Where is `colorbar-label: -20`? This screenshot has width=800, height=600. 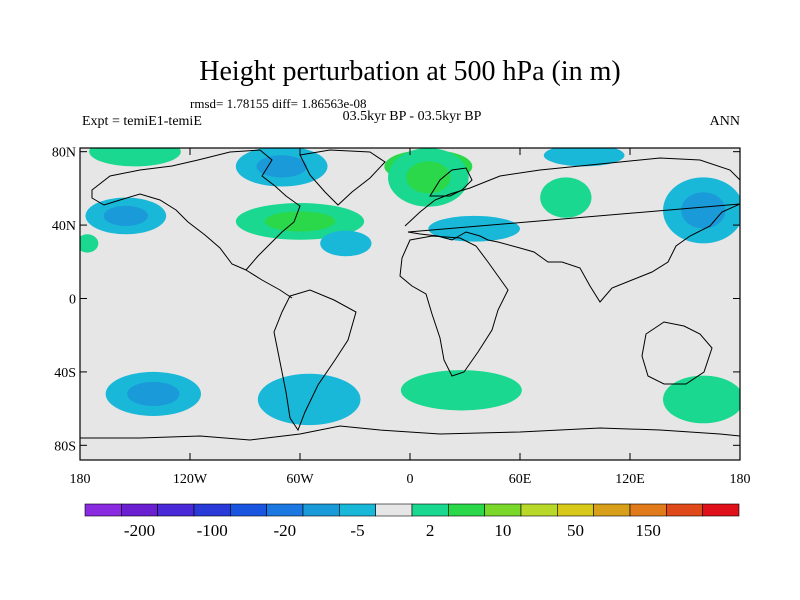 colorbar-label: -20 is located at coordinates (284, 530).